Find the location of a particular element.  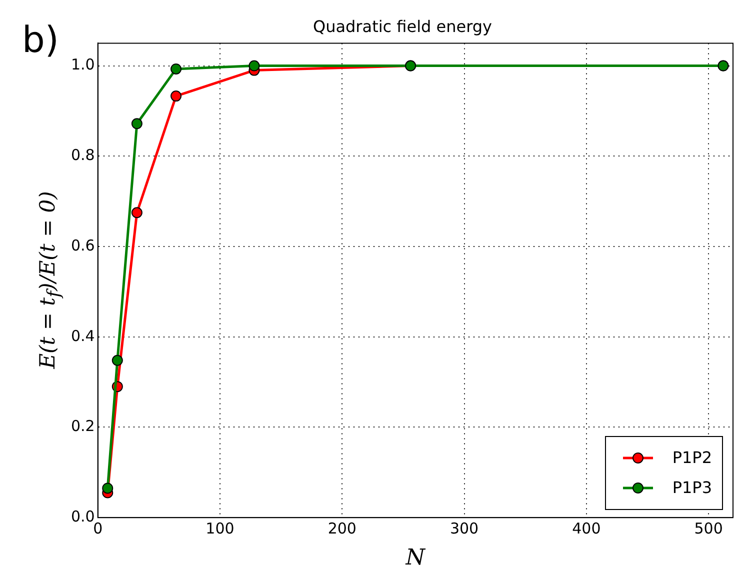

y-tick-label: 0.2 is located at coordinates (82, 426).